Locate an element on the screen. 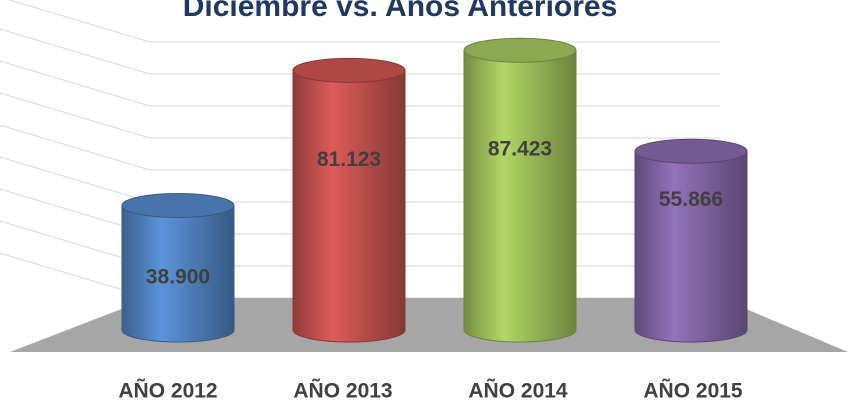  chart-title: Diciembre vs. Años Anteriores is located at coordinates (400, 11).